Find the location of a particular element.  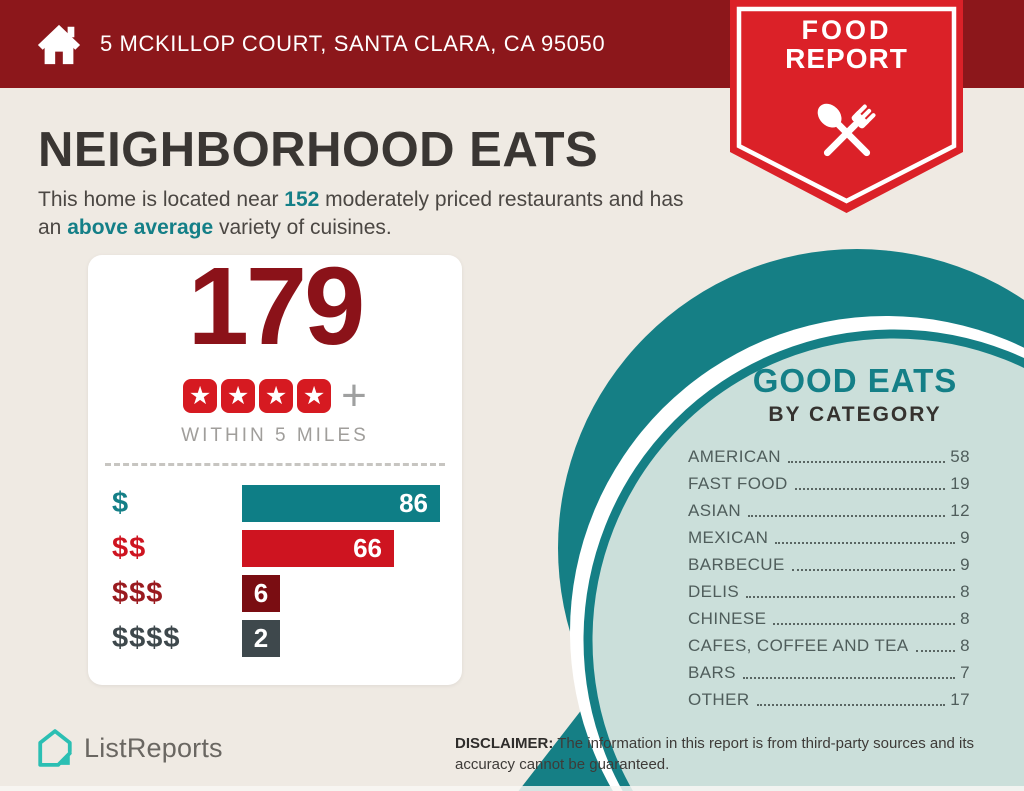

ribbon-line2: REPORT is located at coordinates (846, 59).